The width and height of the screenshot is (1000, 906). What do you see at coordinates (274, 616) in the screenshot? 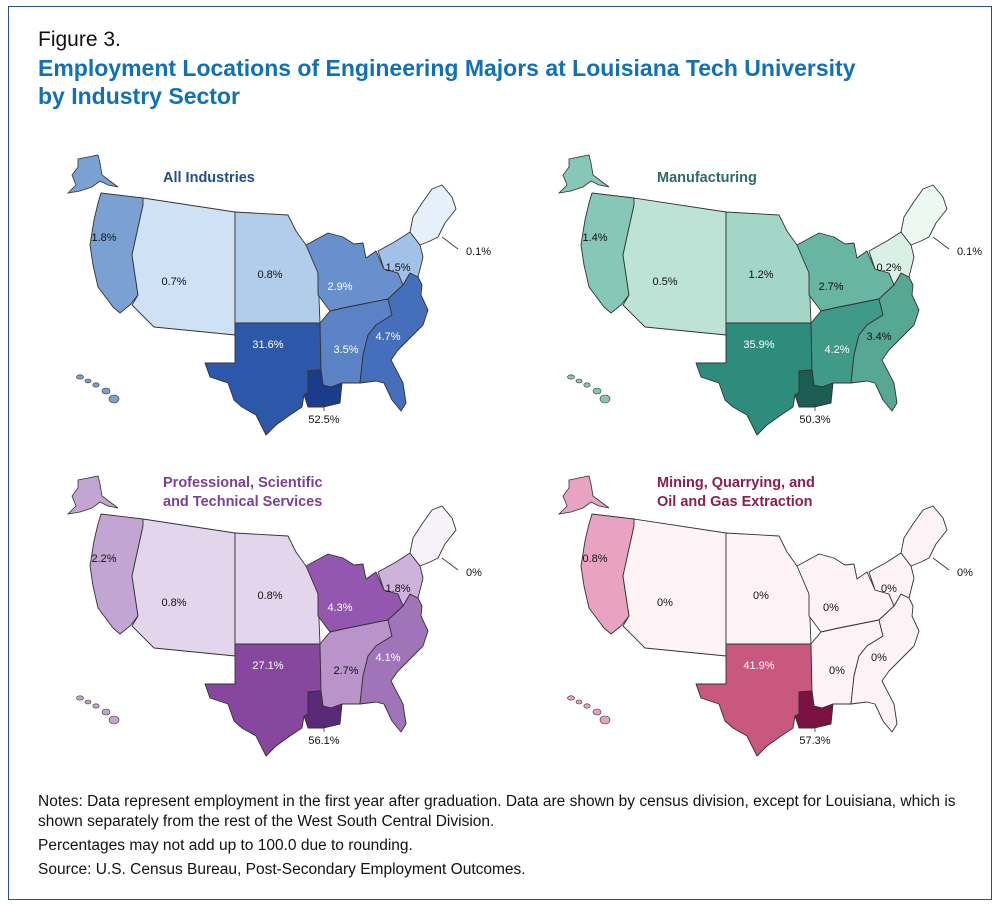
I see `map-panel-3: 2.2% 0.8% 0.8% 4.3% 1.8% 0% 27.1% 2.7% 4.1% 56.1%` at bounding box center [274, 616].